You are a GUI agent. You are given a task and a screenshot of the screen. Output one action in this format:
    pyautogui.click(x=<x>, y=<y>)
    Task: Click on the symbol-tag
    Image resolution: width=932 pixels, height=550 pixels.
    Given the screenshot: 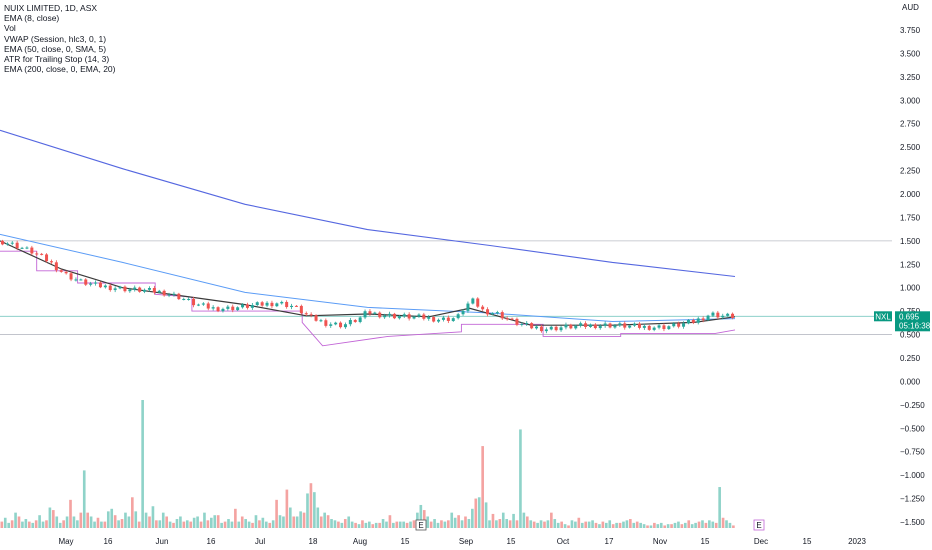 What is the action you would take?
    pyautogui.click(x=883, y=316)
    